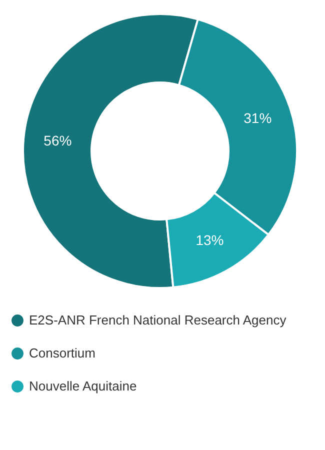 This screenshot has height=450, width=325. Describe the element at coordinates (62, 353) in the screenshot. I see `legend-label: Consortium` at that location.